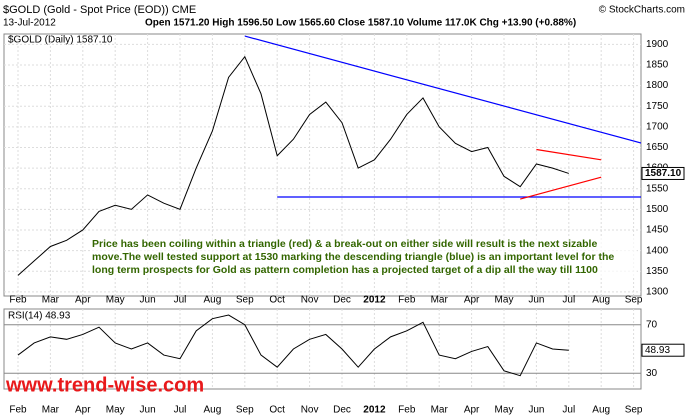  Describe the element at coordinates (657, 292) in the screenshot. I see `y-tick-label: 1300` at that location.